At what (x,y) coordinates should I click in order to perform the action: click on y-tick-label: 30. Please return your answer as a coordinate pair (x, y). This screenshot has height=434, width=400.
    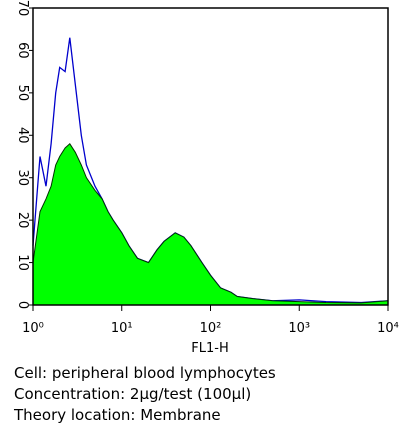
    Looking at the image, I should click on (22, 177).